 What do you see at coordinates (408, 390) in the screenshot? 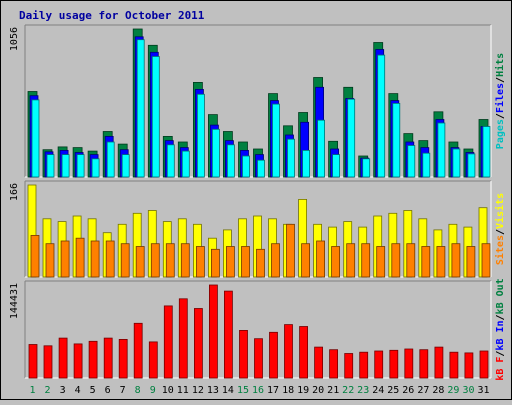
I see `x-tick-26: 26` at bounding box center [408, 390].